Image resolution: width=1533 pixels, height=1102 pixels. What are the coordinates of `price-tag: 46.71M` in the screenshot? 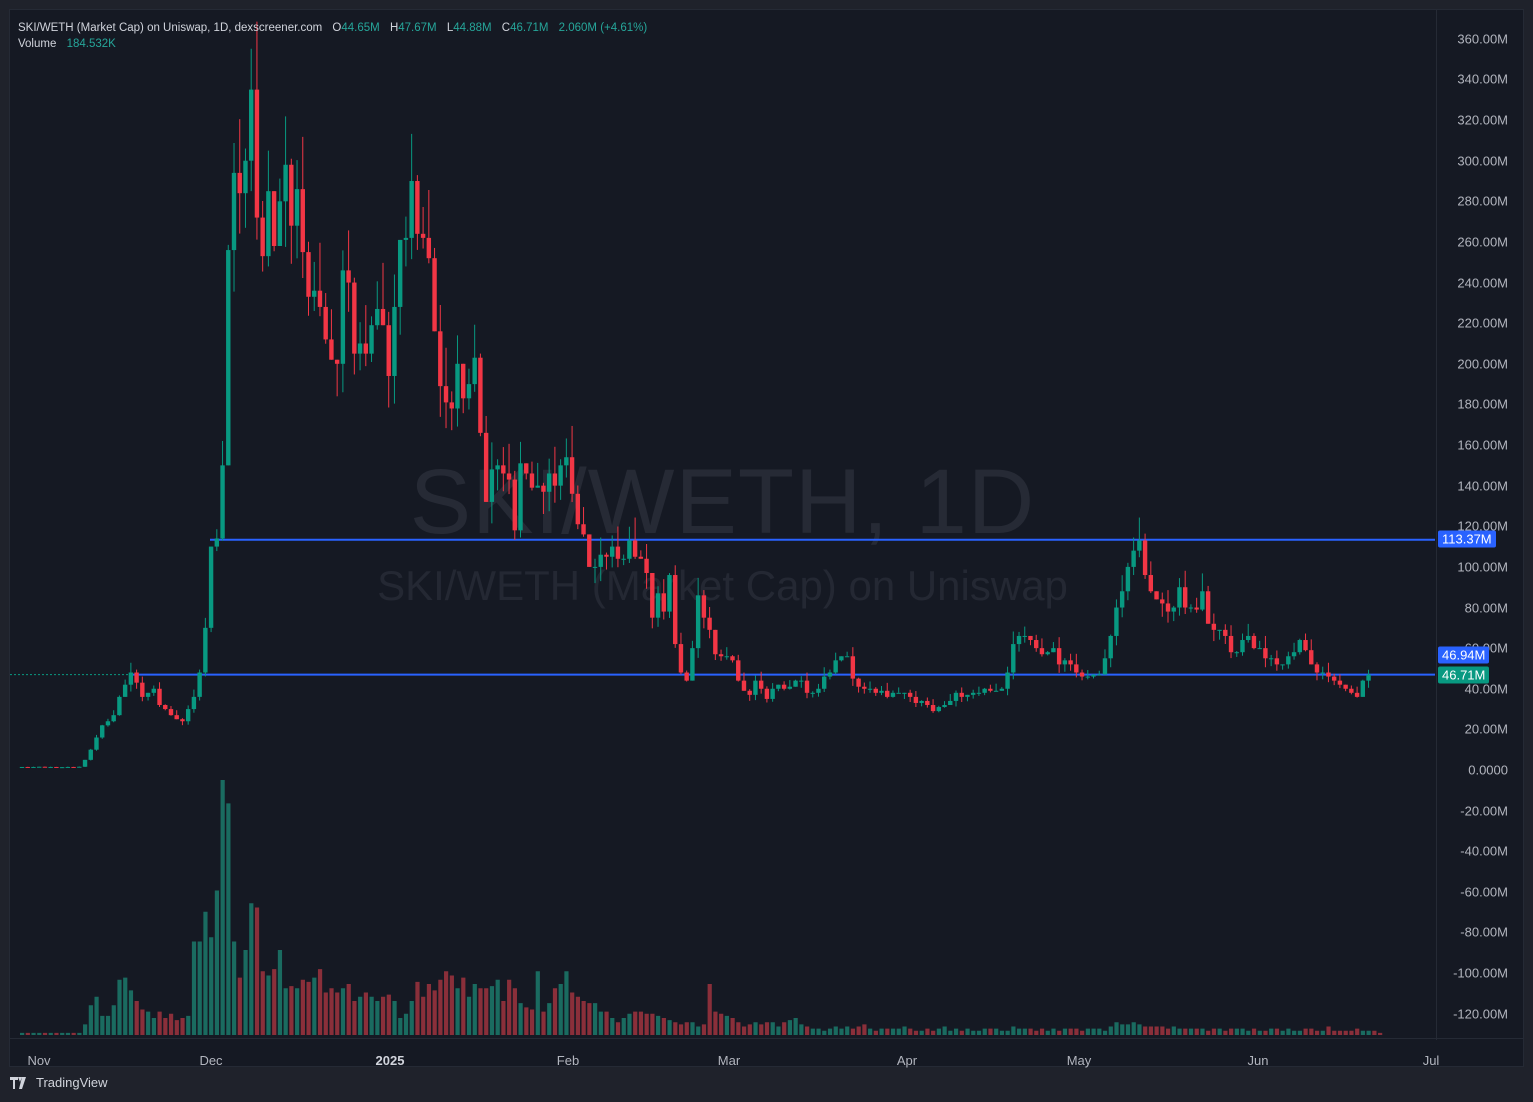 It's located at (1464, 675).